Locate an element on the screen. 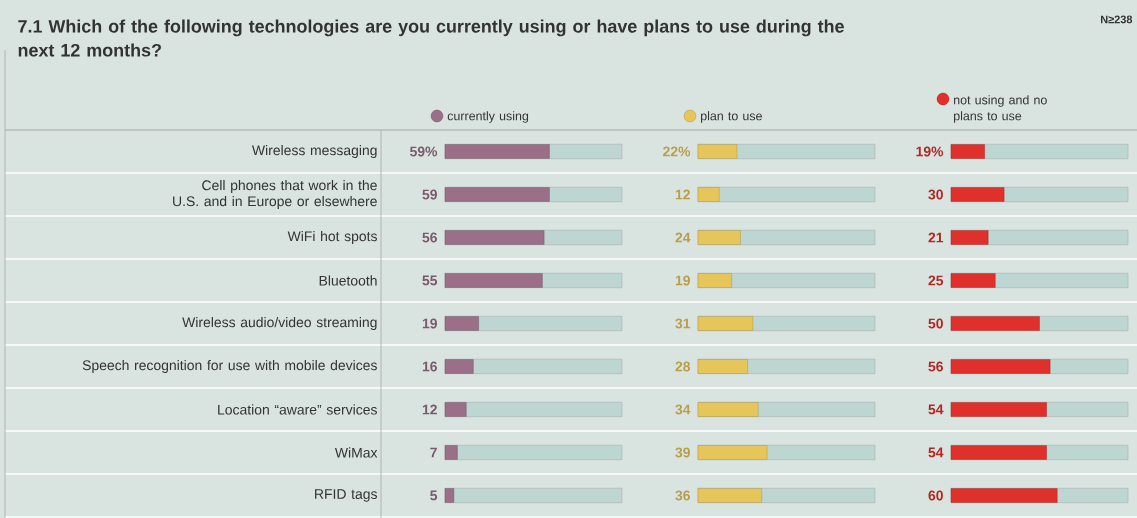 This screenshot has width=1137, height=518. chart-title: 7.1 Which of the following technologies are you currently using or have plans to use during the next 12 months? is located at coordinates (431, 38).